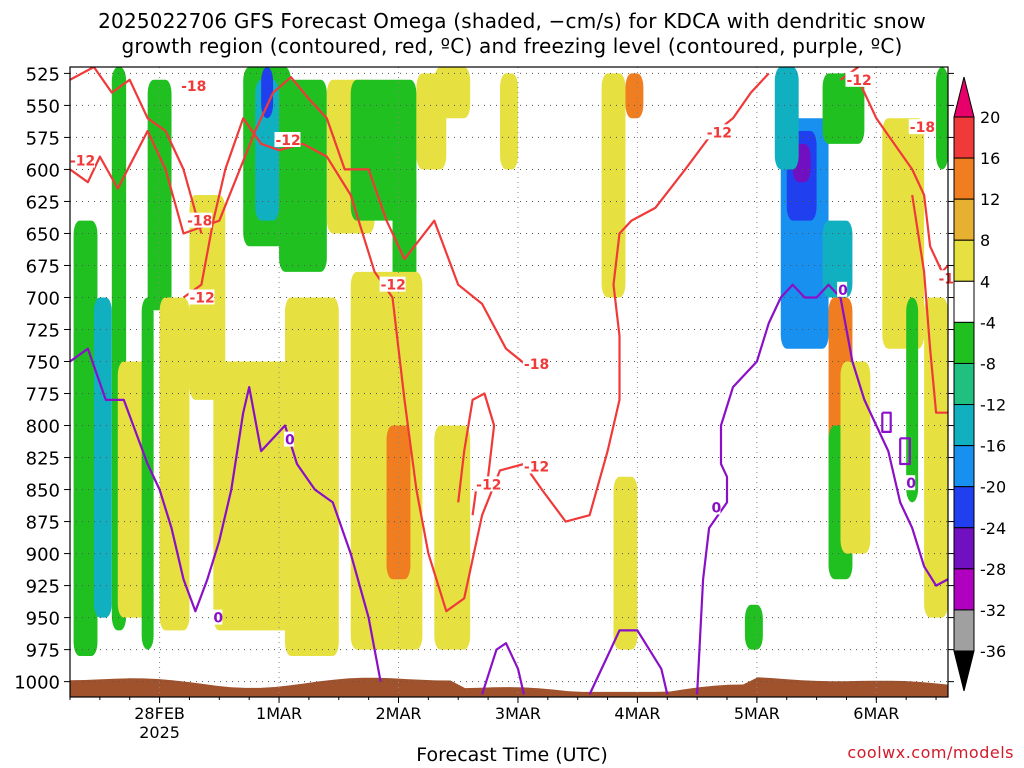 This screenshot has width=1024, height=768. What do you see at coordinates (43, 491) in the screenshot?
I see `y-tick-label: 850` at bounding box center [43, 491].